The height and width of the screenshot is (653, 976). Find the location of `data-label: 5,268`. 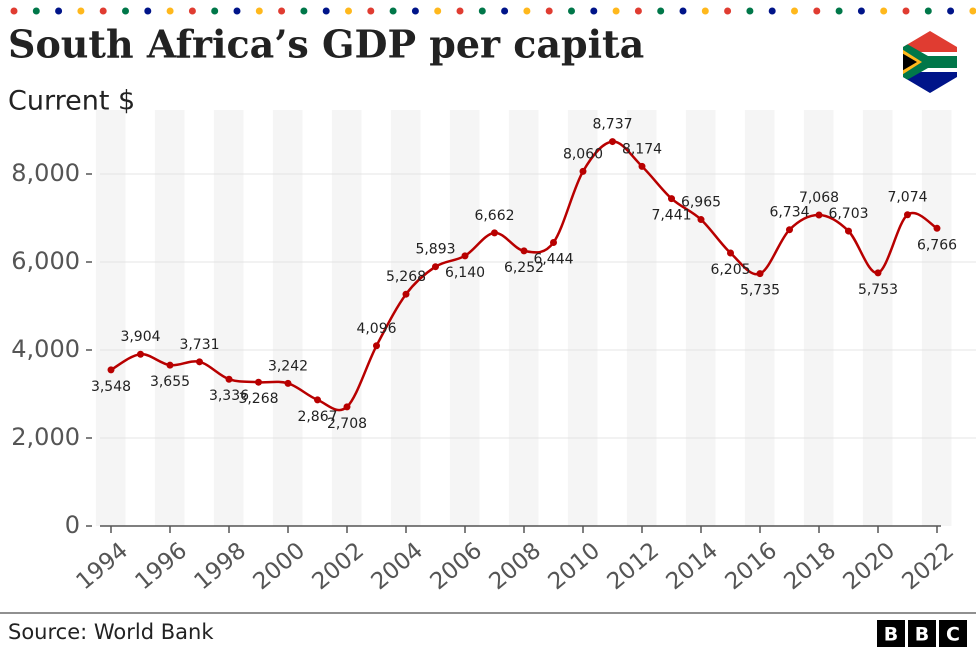

data-label: 5,268 is located at coordinates (406, 277).